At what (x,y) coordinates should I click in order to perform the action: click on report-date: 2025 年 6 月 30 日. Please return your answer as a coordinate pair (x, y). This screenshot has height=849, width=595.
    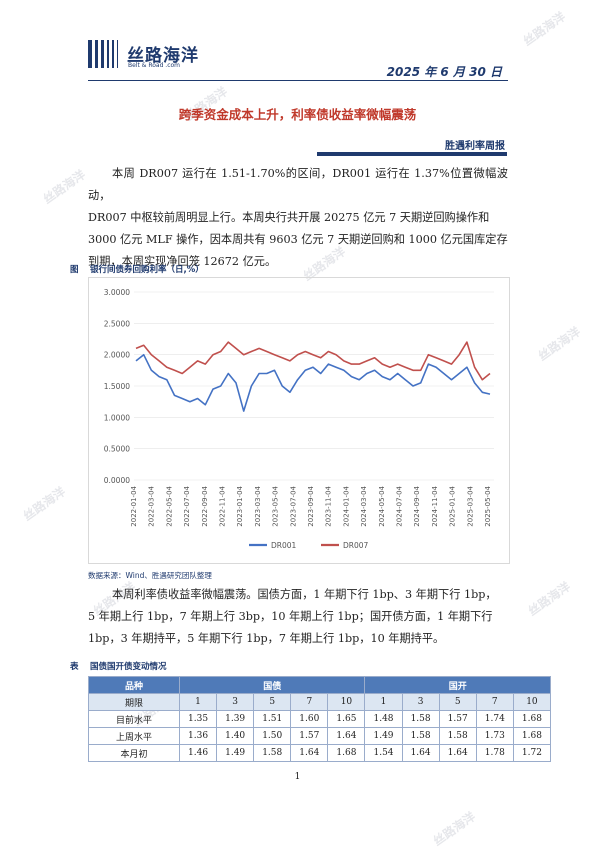
    Looking at the image, I should click on (444, 72).